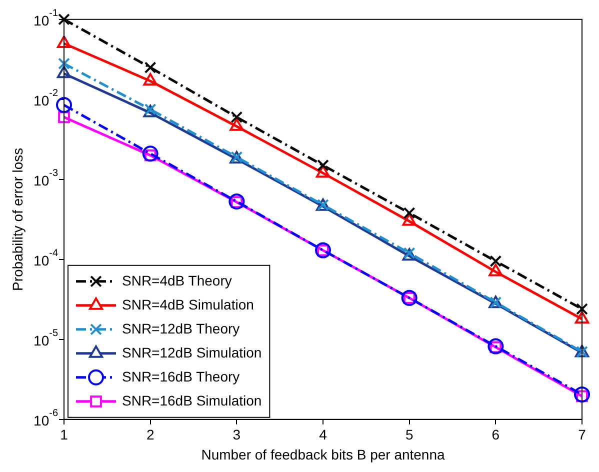 This screenshot has width=599, height=472. Describe the element at coordinates (192, 400) in the screenshot. I see `legend-label: SNR=16dB Simulation` at that location.